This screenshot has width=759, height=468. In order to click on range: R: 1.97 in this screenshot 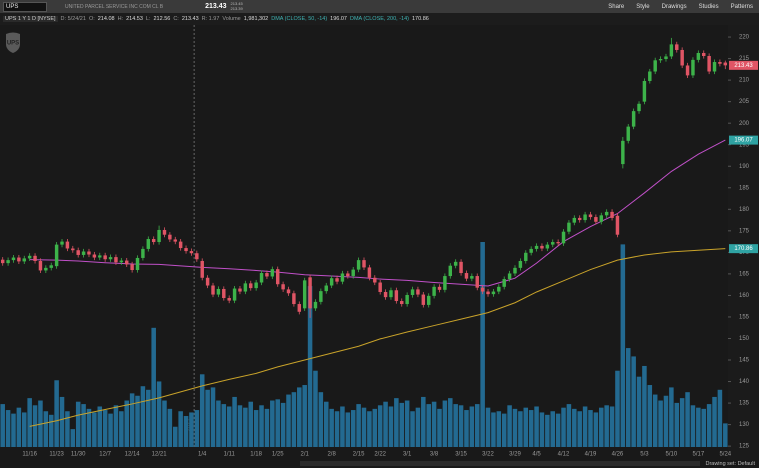, I will do `click(210, 19)`.